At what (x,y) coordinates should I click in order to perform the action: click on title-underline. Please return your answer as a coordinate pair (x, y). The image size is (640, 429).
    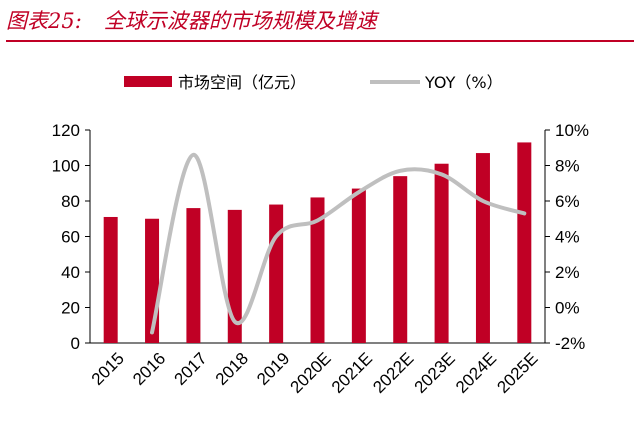
    Looking at the image, I should click on (320, 41).